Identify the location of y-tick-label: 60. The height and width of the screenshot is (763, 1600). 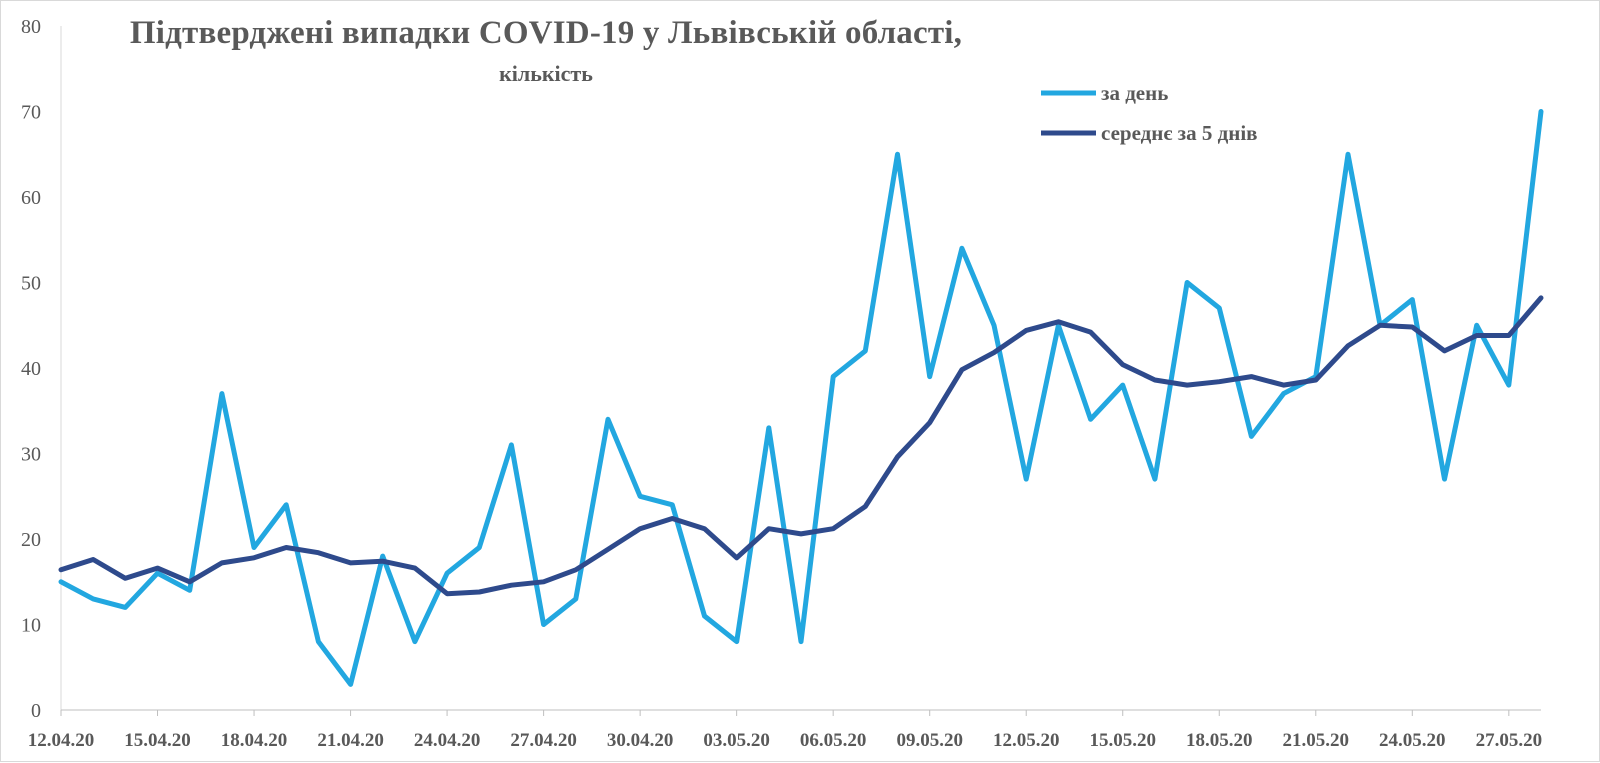
(31, 198).